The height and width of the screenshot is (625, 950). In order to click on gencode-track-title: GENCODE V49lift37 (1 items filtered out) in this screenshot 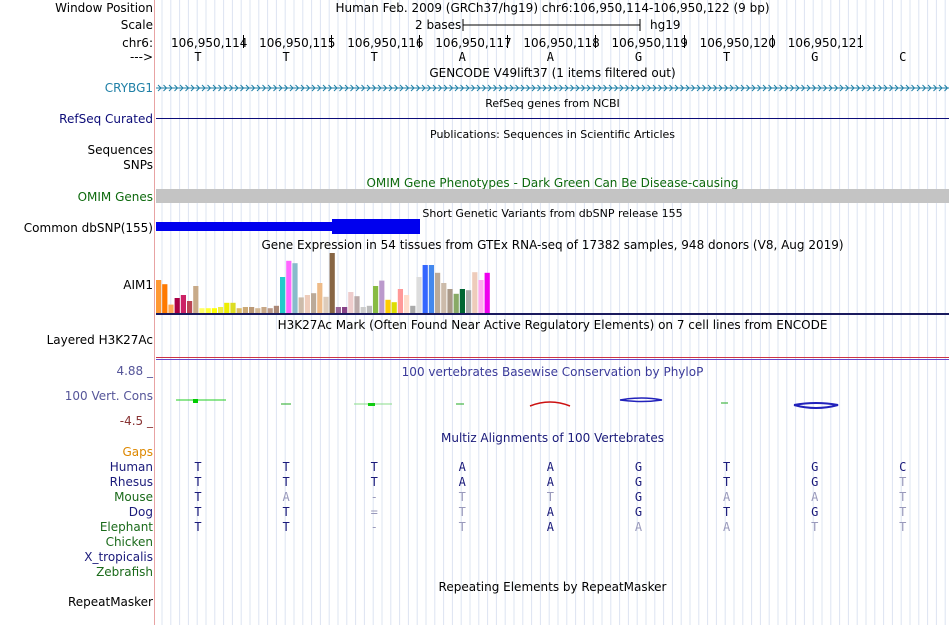, I will do `click(552, 73)`.